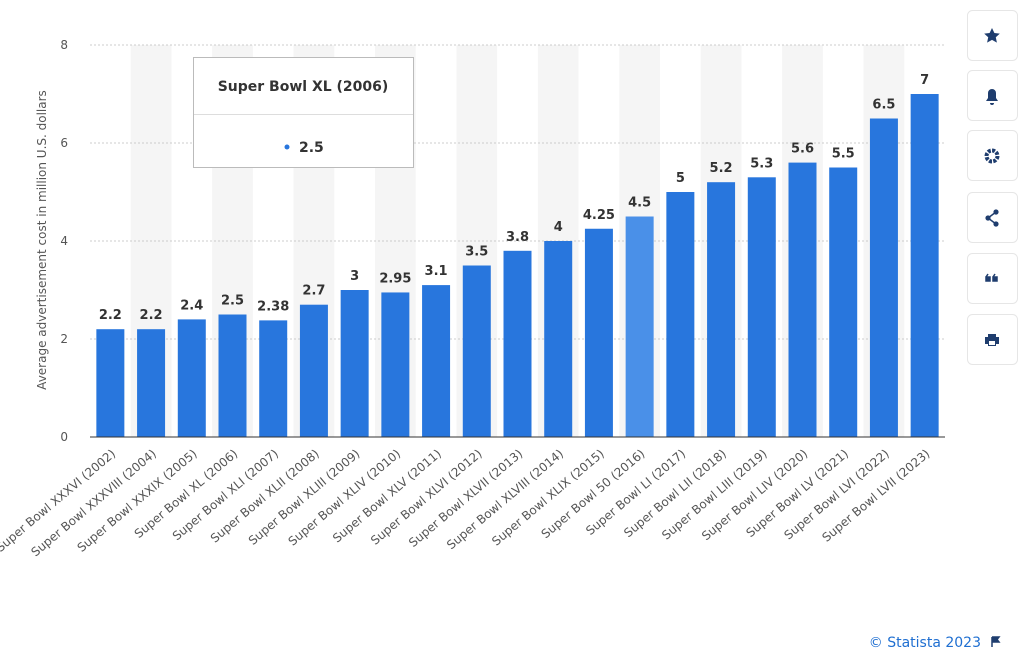  Describe the element at coordinates (64, 143) in the screenshot. I see `y-tick-label: 6` at that location.